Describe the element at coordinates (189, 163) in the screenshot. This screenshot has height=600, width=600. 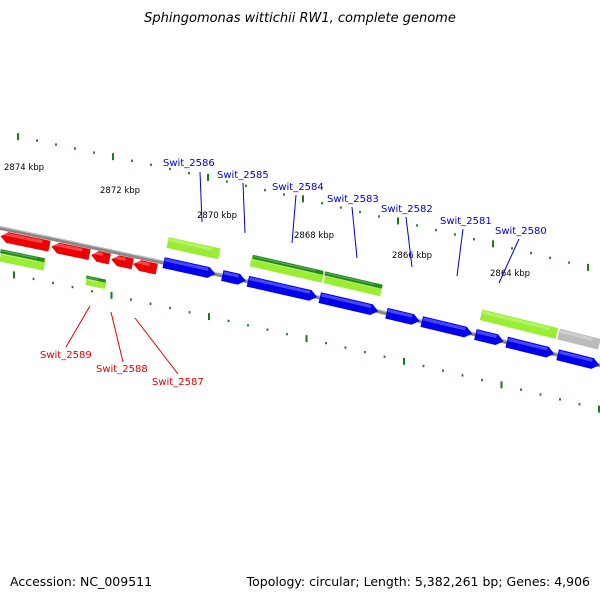
I see `forward-gene-label: Swit_2586` at that location.